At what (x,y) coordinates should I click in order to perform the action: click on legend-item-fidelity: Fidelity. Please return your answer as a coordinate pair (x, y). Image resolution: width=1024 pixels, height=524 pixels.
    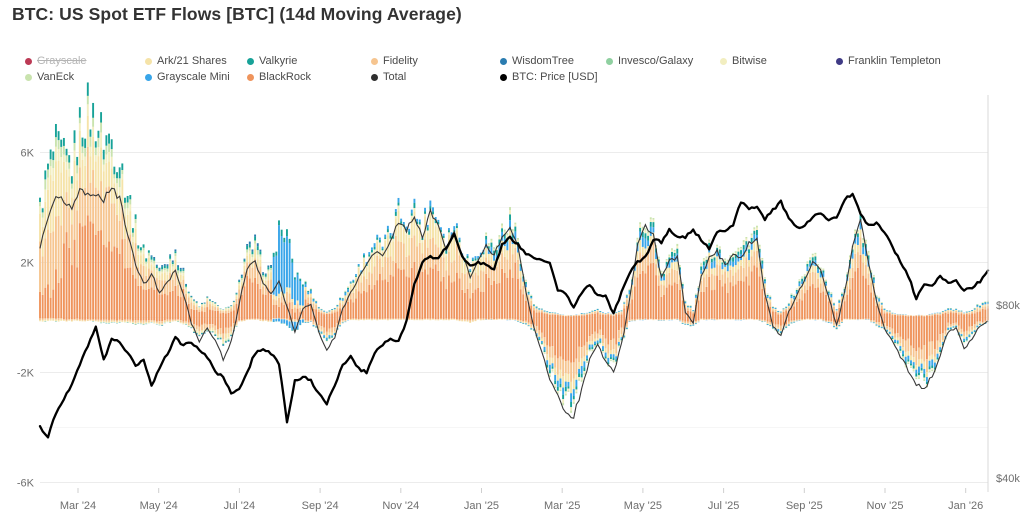
    Looking at the image, I should click on (394, 61).